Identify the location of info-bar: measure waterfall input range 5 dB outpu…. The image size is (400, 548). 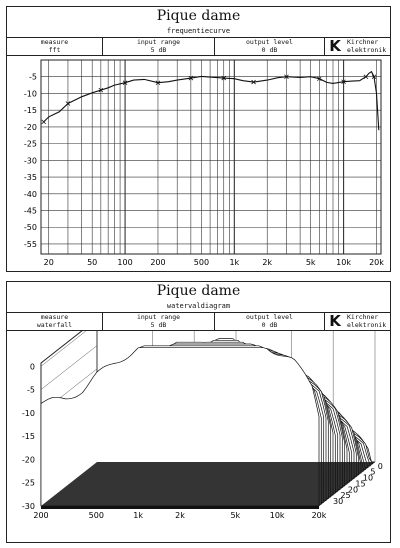
(198, 322).